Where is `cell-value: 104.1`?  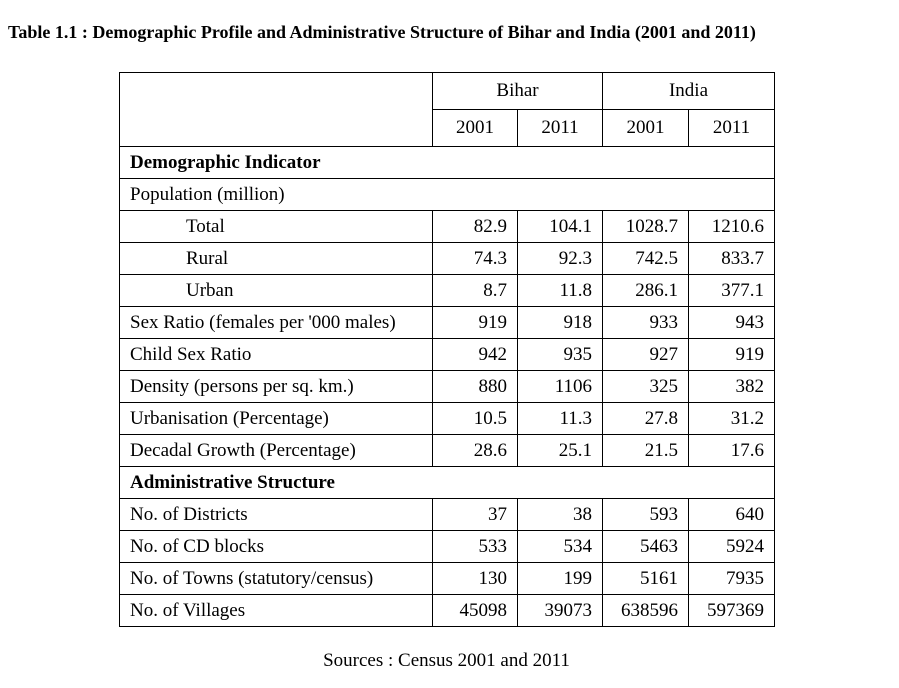
cell-value: 104.1 is located at coordinates (560, 226).